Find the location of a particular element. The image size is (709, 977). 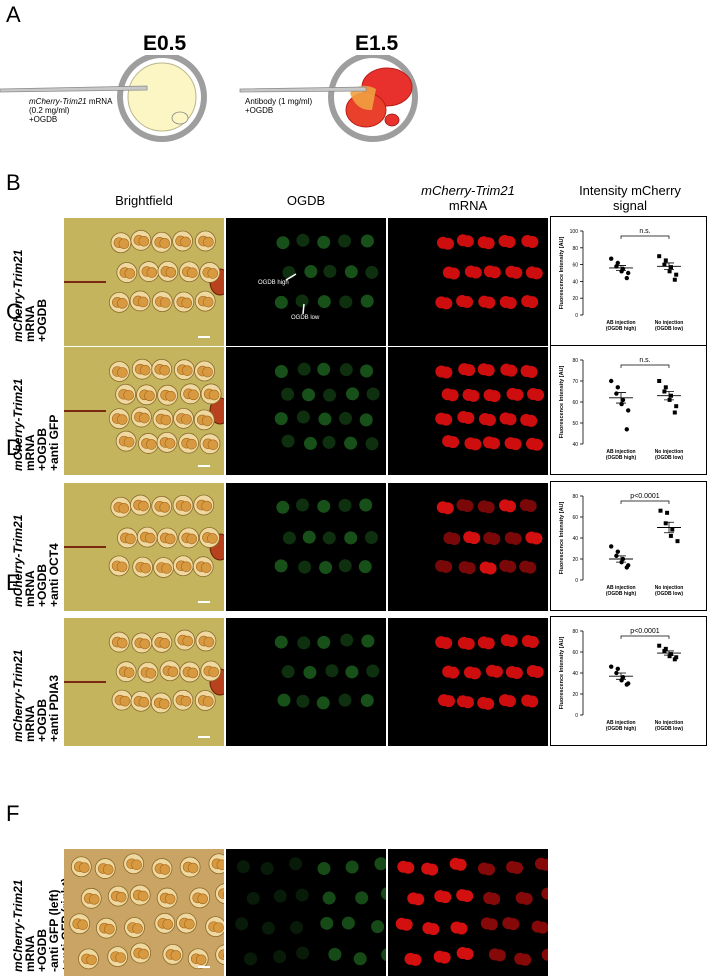

image-mcherry-c is located at coordinates (468, 411).